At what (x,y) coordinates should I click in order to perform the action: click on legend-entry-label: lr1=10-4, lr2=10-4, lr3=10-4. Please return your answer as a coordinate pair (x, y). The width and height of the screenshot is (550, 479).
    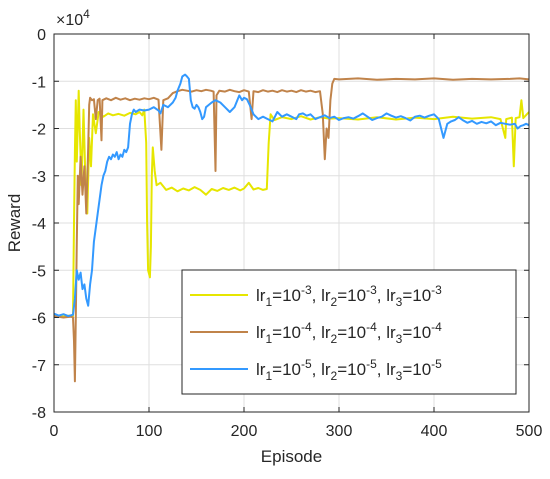
    Looking at the image, I should click on (349, 333).